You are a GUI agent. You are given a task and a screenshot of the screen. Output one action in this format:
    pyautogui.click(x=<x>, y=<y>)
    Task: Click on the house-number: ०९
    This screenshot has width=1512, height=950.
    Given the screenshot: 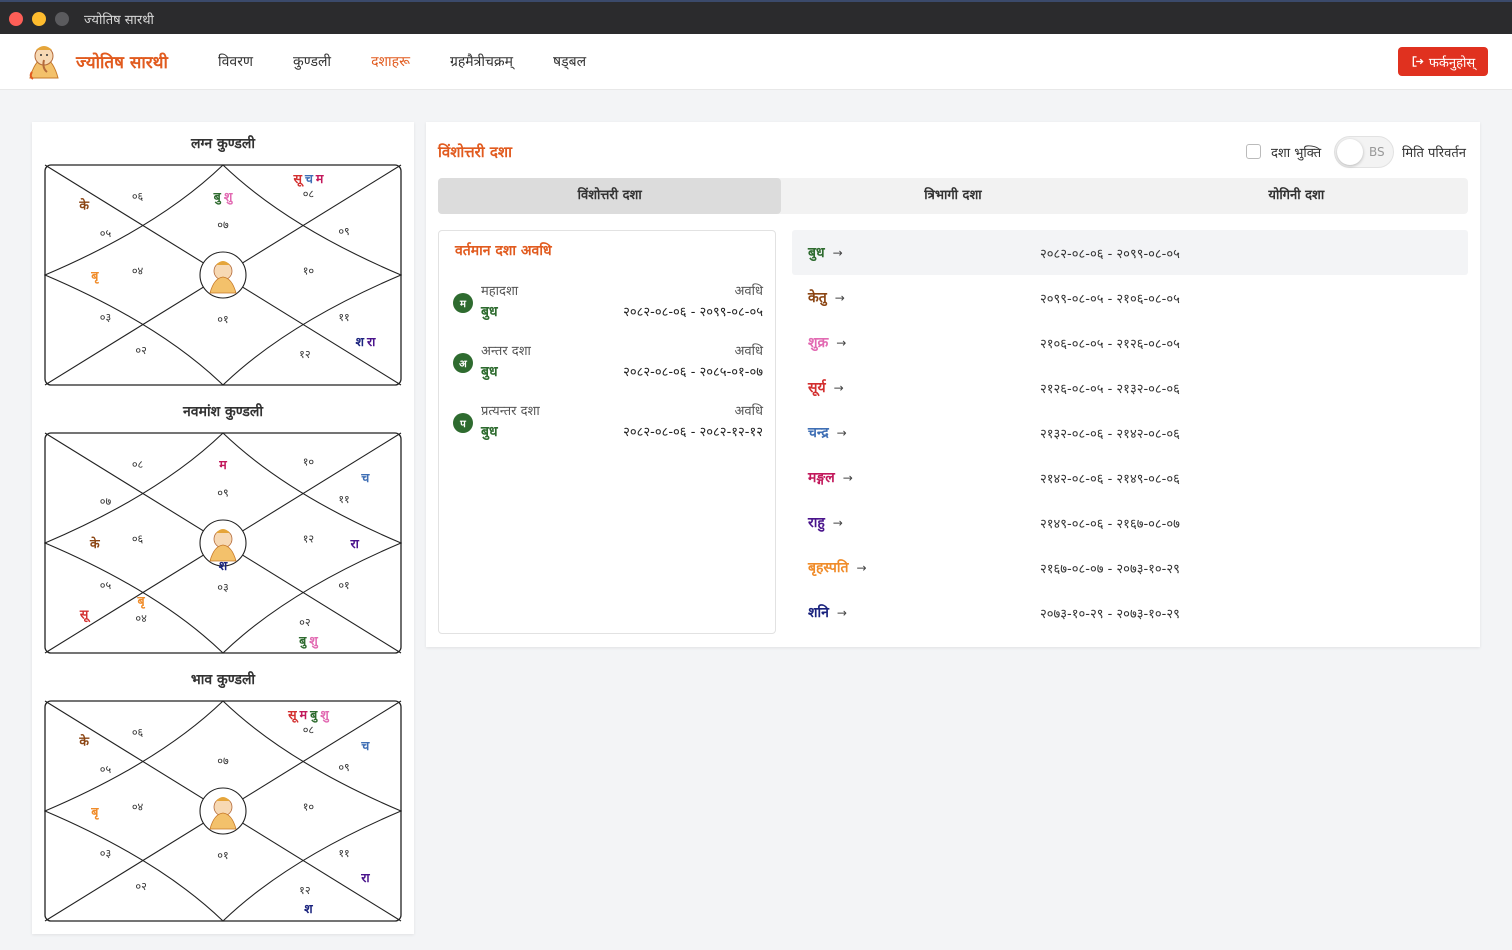 What is the action you would take?
    pyautogui.click(x=343, y=231)
    